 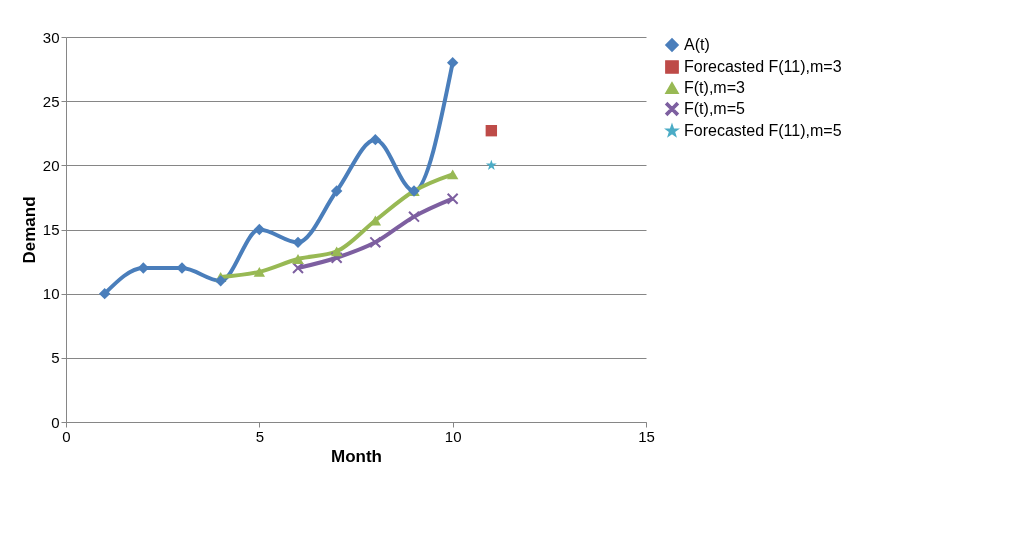 I want to click on legend-label: Forecasted F(11),m=3, so click(x=763, y=66).